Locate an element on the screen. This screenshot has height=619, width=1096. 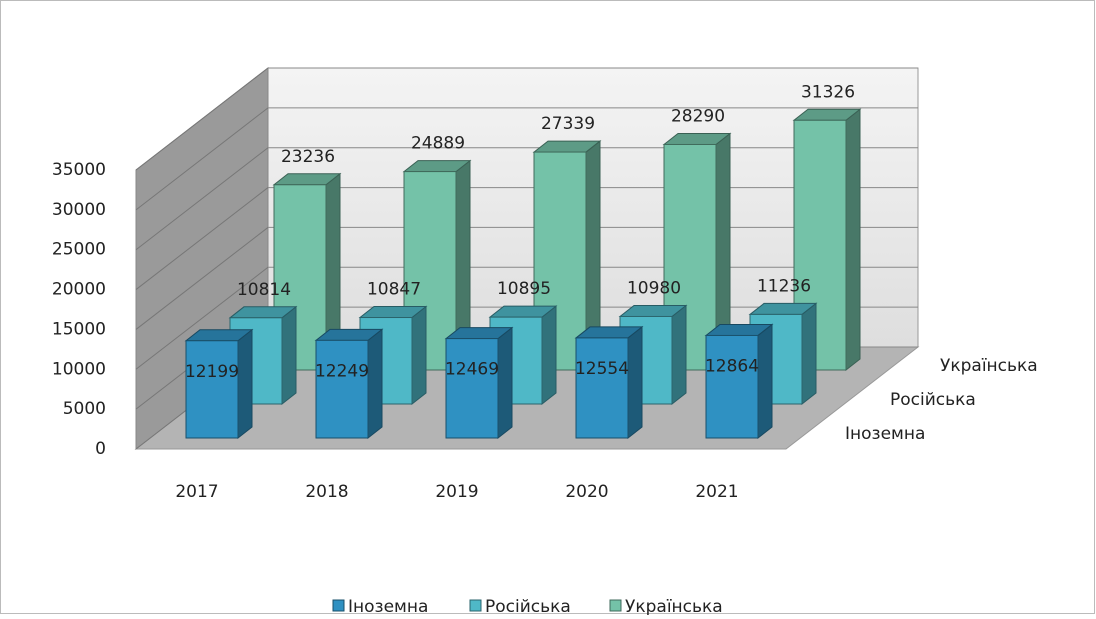
legend-label: Українська is located at coordinates (674, 606).